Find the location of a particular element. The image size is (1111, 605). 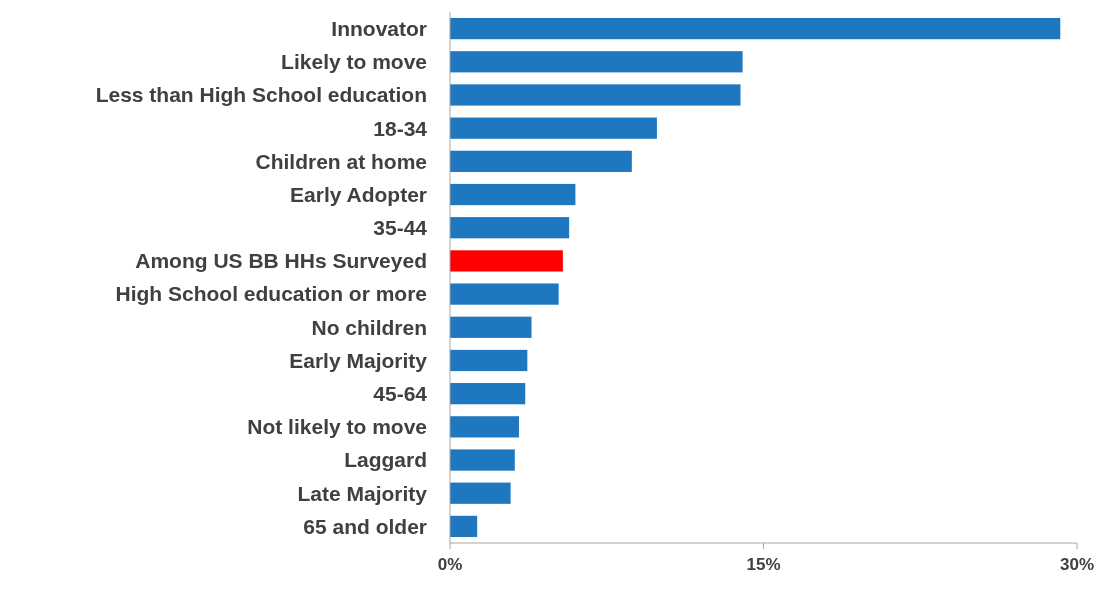

x-tick-label: 0% is located at coordinates (450, 564).